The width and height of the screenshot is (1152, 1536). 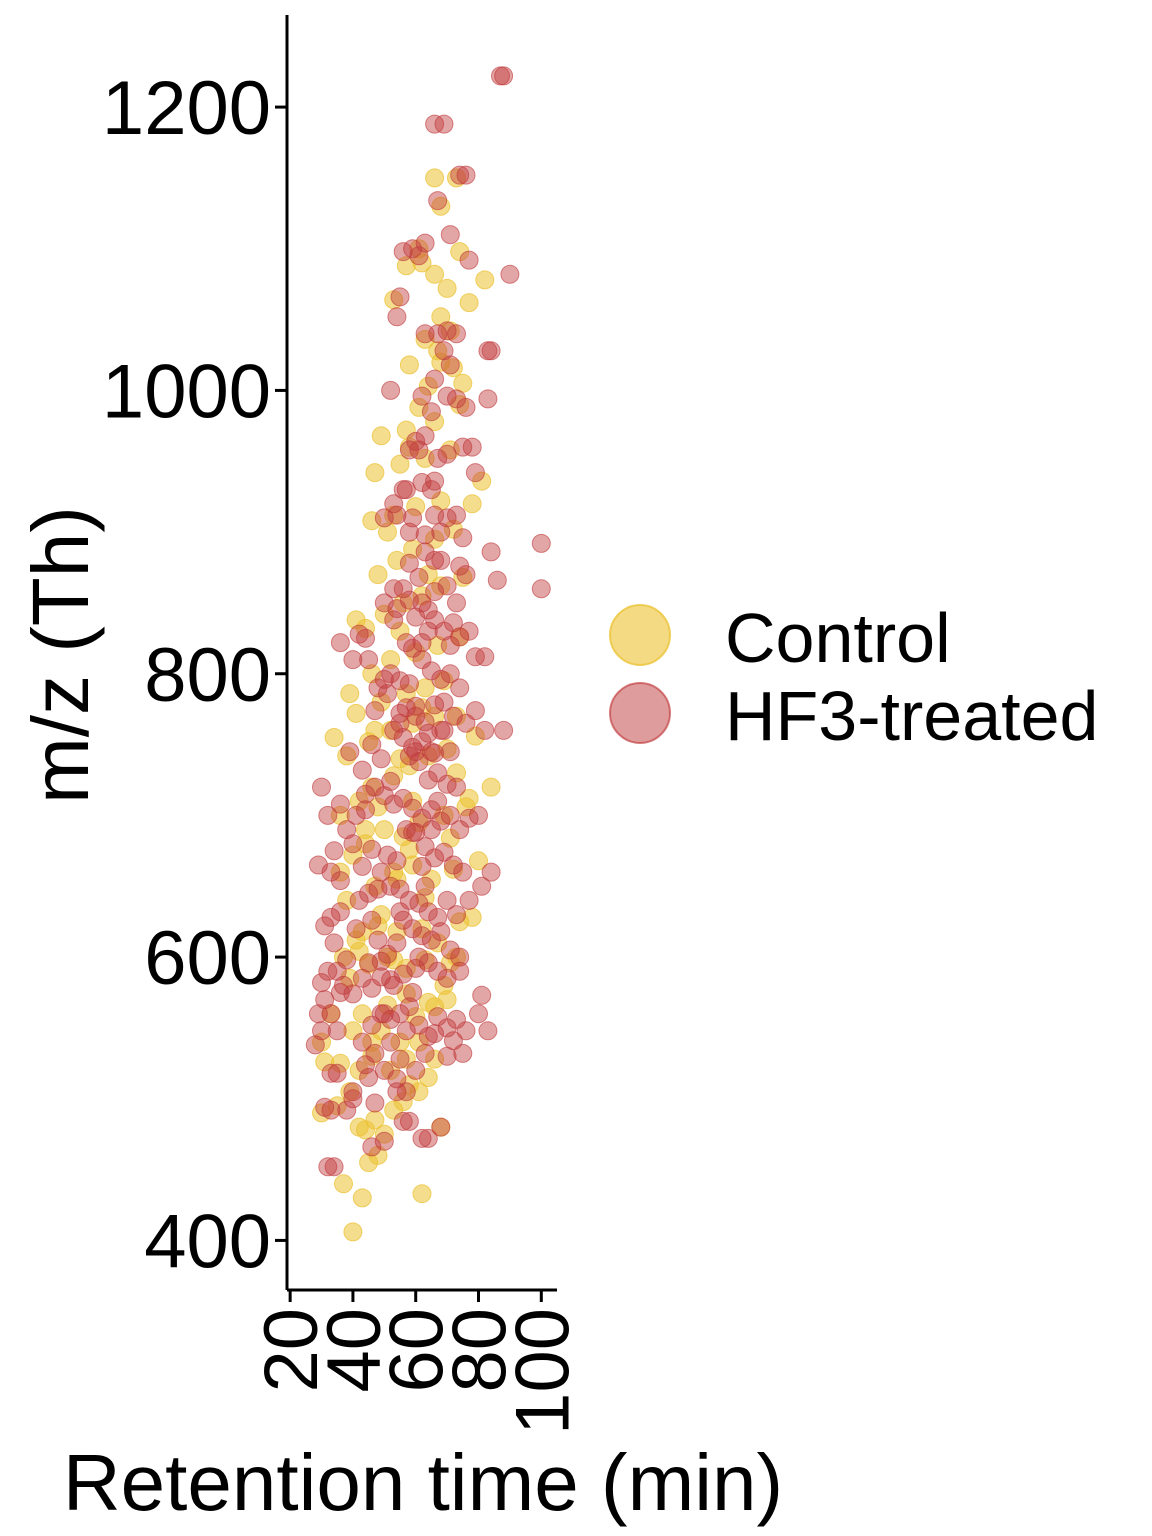 What do you see at coordinates (640, 713) in the screenshot?
I see `legend-swatch` at bounding box center [640, 713].